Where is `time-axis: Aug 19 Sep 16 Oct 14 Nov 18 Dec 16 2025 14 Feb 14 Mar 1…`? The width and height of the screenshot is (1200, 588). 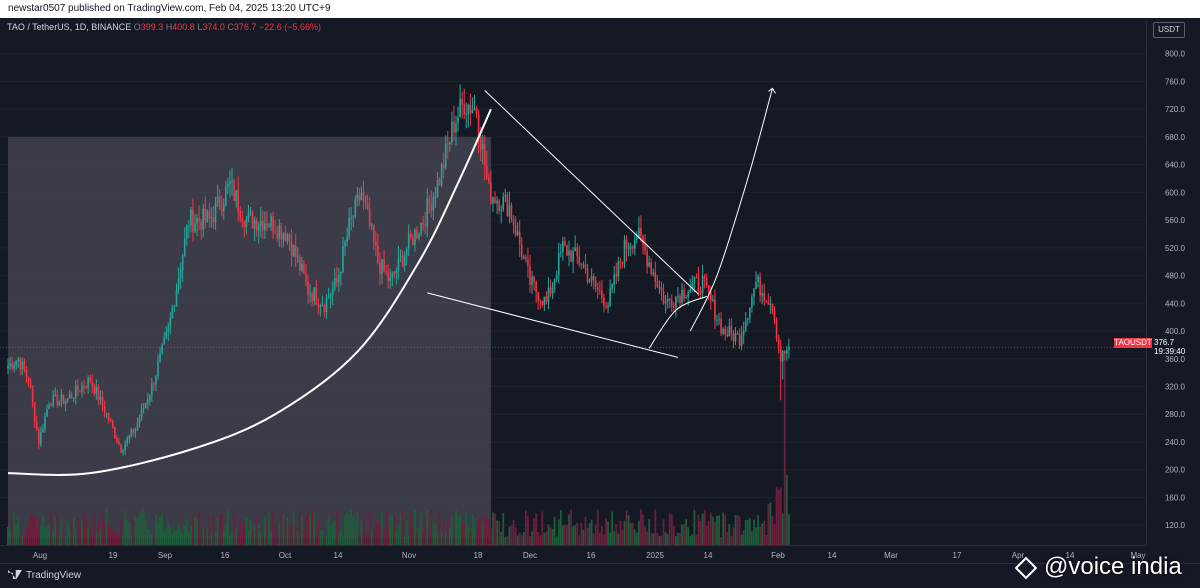 time-axis: Aug 19 Sep 16 Oct 14 Nov 18 Dec 16 2025 14 Feb 14 Mar 1… is located at coordinates (573, 554).